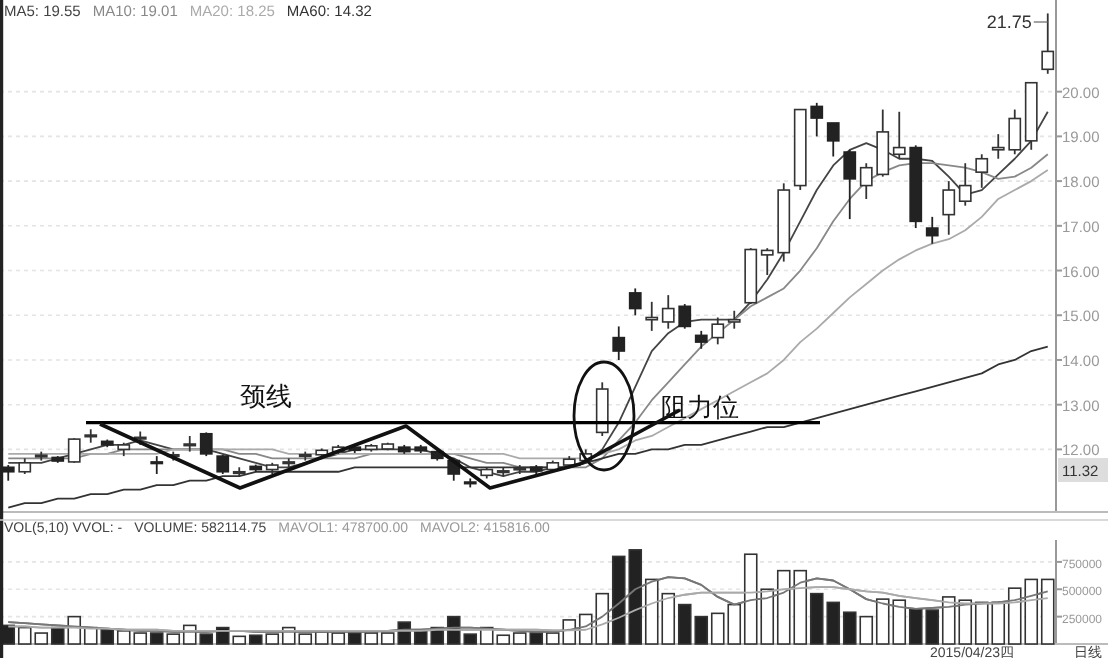  I want to click on annotation: 阻力位, so click(700, 407).